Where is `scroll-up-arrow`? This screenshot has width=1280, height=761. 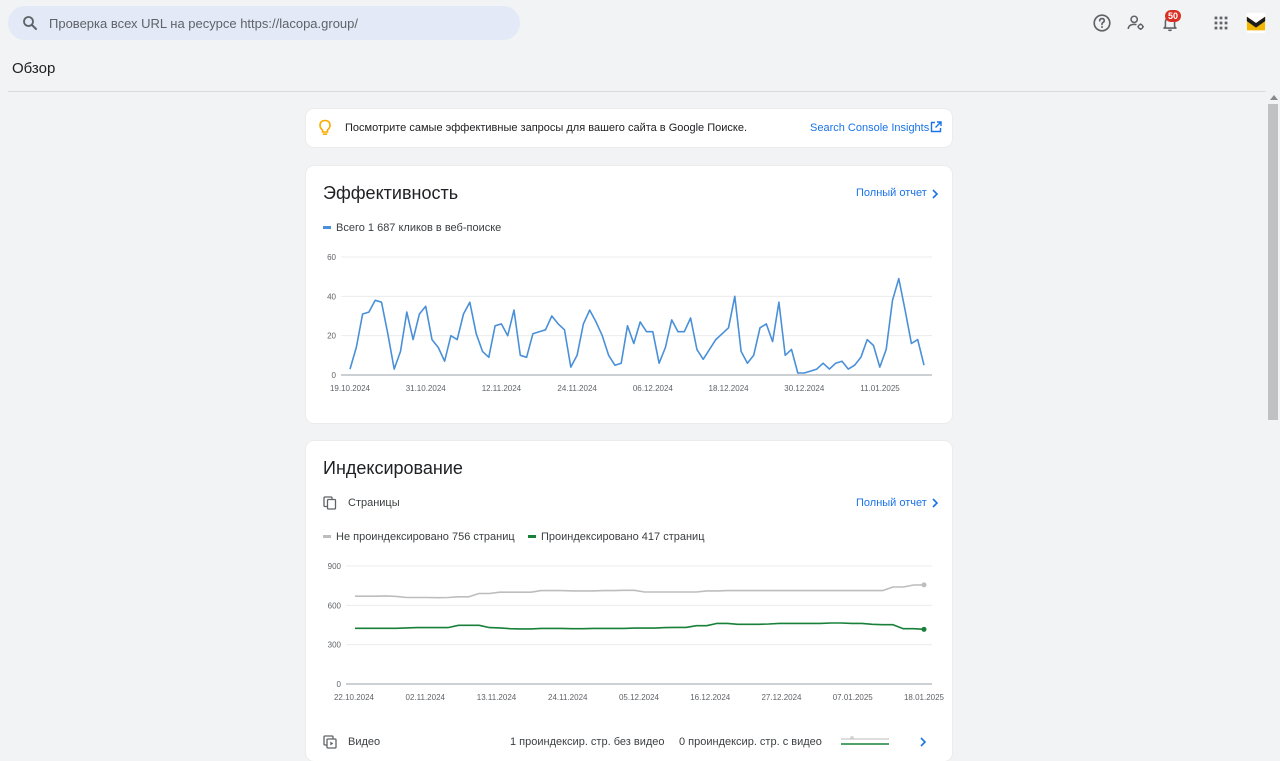
scroll-up-arrow is located at coordinates (1274, 97).